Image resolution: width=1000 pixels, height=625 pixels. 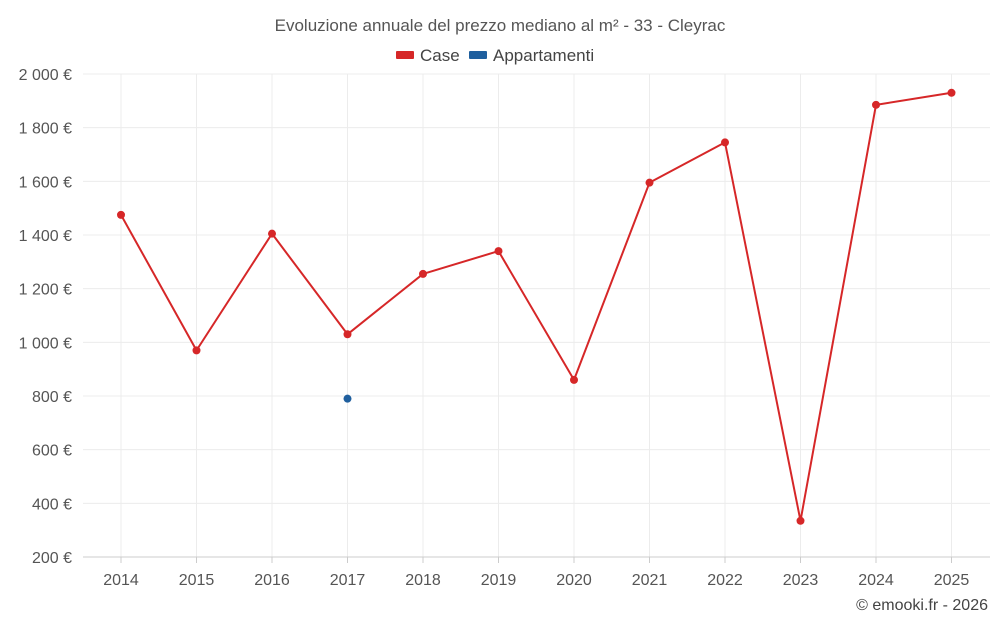 What do you see at coordinates (52, 558) in the screenshot?
I see `y-tick-label-200: 200 €` at bounding box center [52, 558].